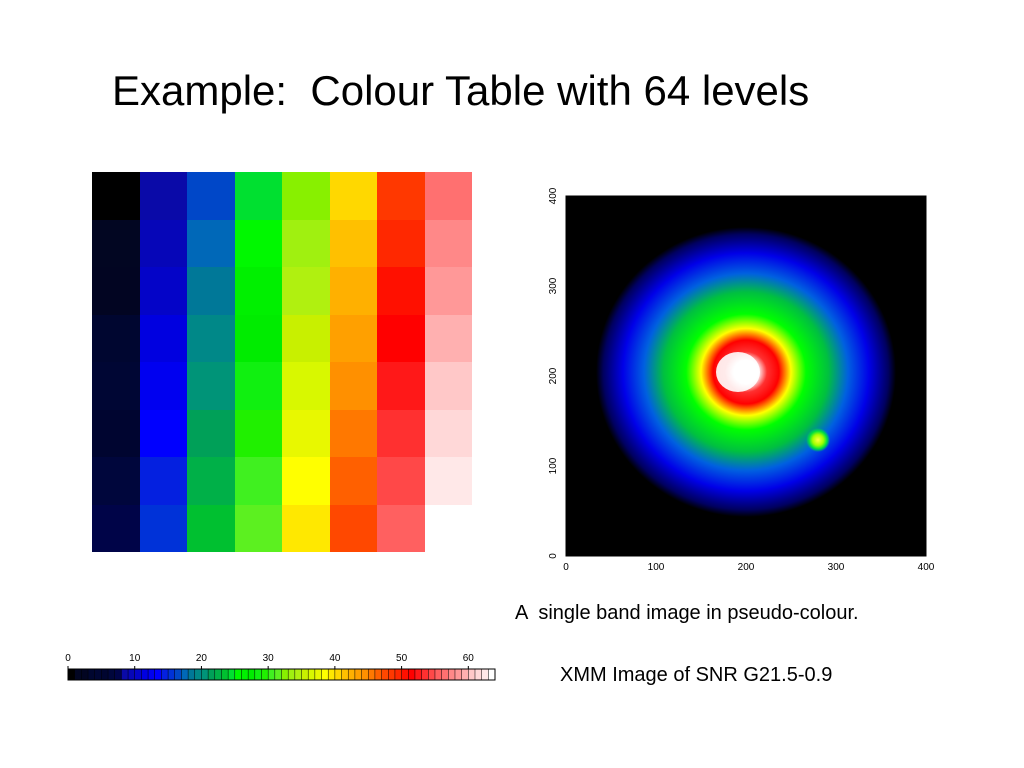  I want to click on point-source, so click(818, 440).